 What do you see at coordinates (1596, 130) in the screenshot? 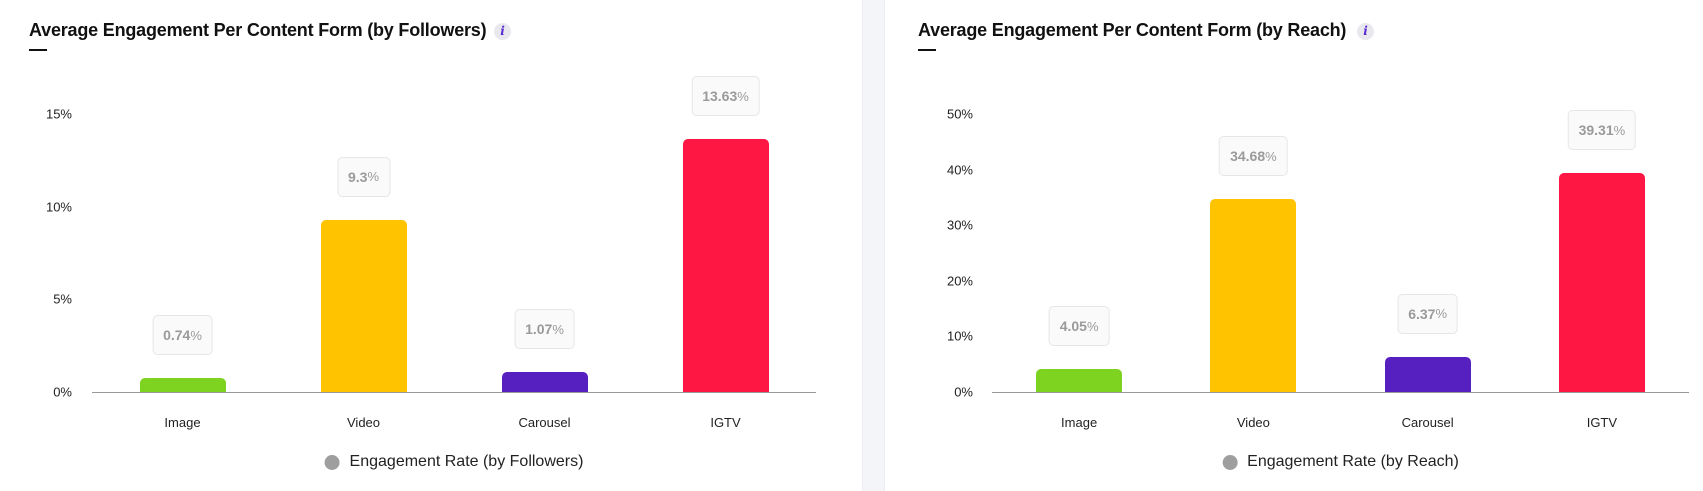
I see `data-label-value: 39.31` at bounding box center [1596, 130].